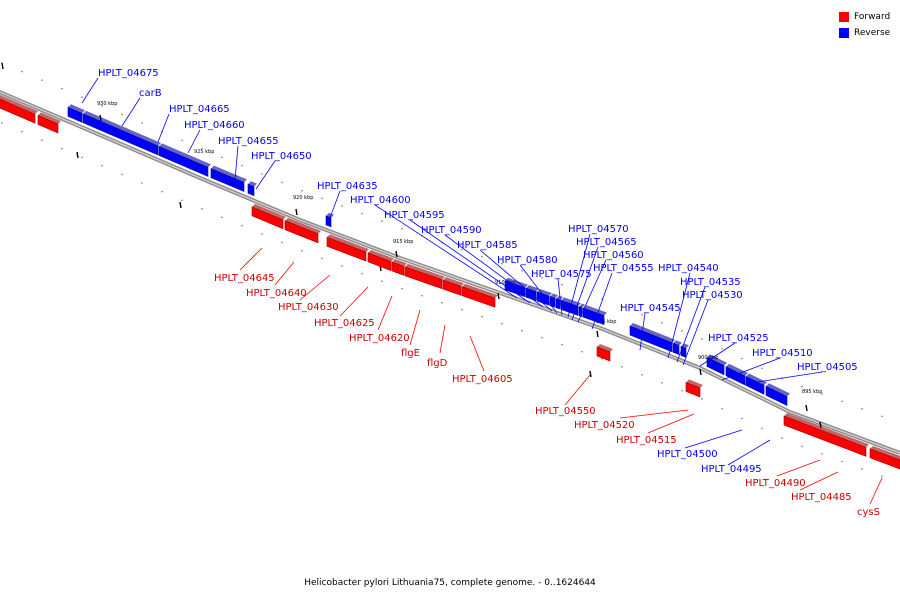 This screenshot has height=600, width=900. I want to click on gene-label: carB, so click(150, 93).